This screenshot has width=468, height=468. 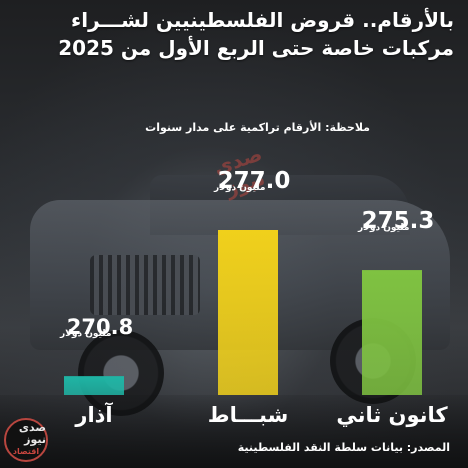 What do you see at coordinates (383, 228) in the screenshot?
I see `bar-unit-label-3: مليون دولار` at bounding box center [383, 228].